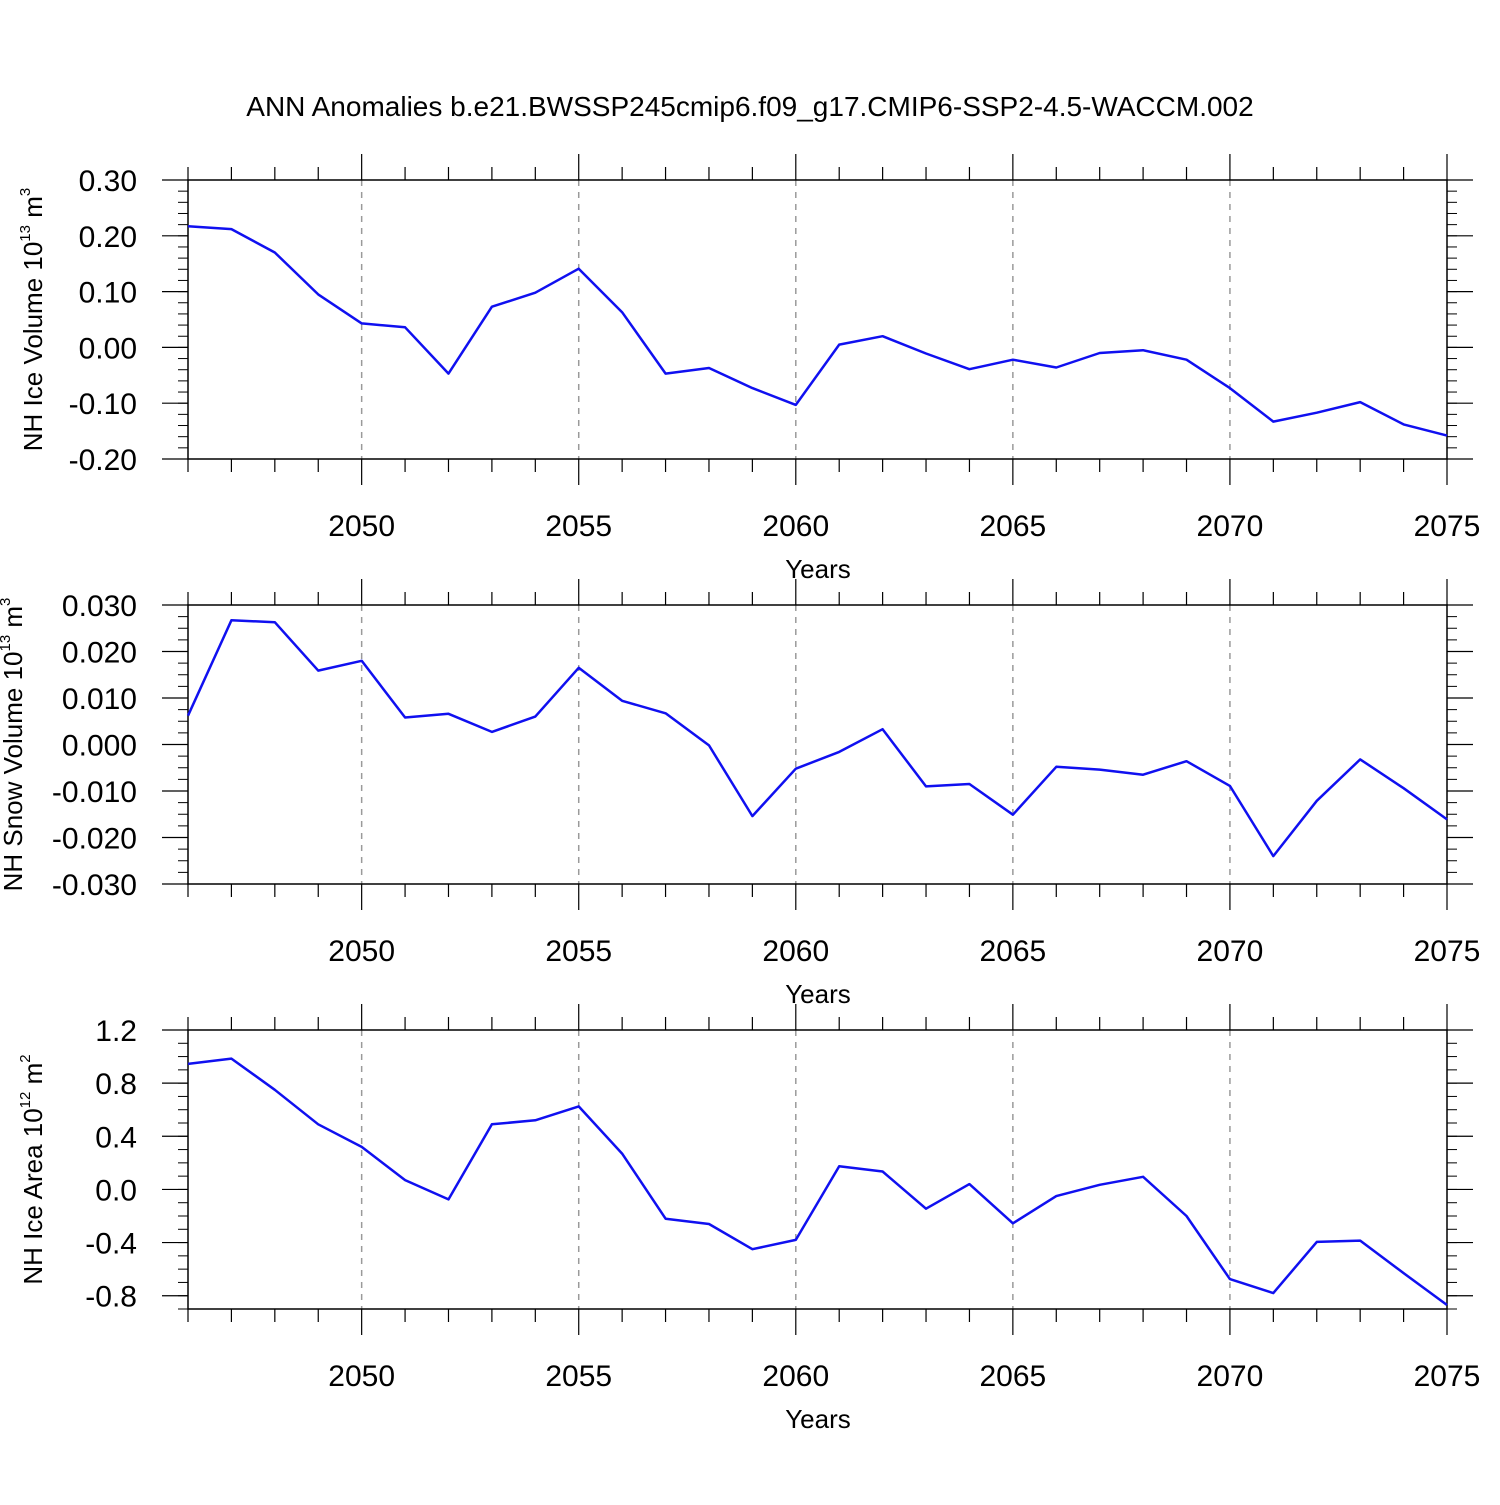  Describe the element at coordinates (108, 348) in the screenshot. I see `y-tick-label: 0.00` at that location.